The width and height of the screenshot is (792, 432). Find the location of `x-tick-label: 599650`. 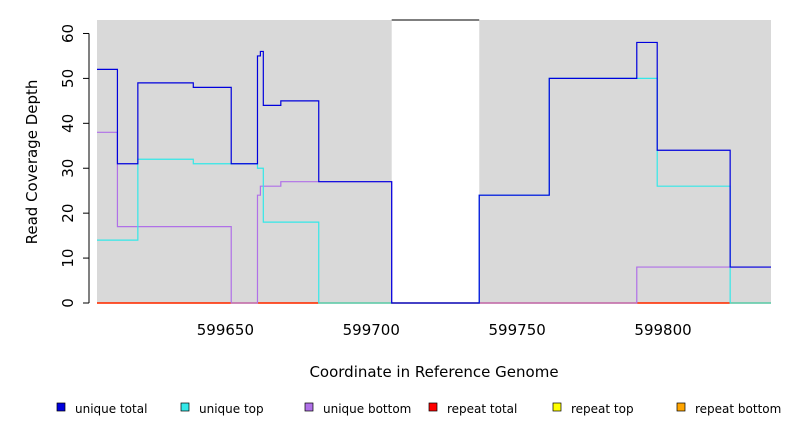

x-tick-label: 599650 is located at coordinates (225, 330).